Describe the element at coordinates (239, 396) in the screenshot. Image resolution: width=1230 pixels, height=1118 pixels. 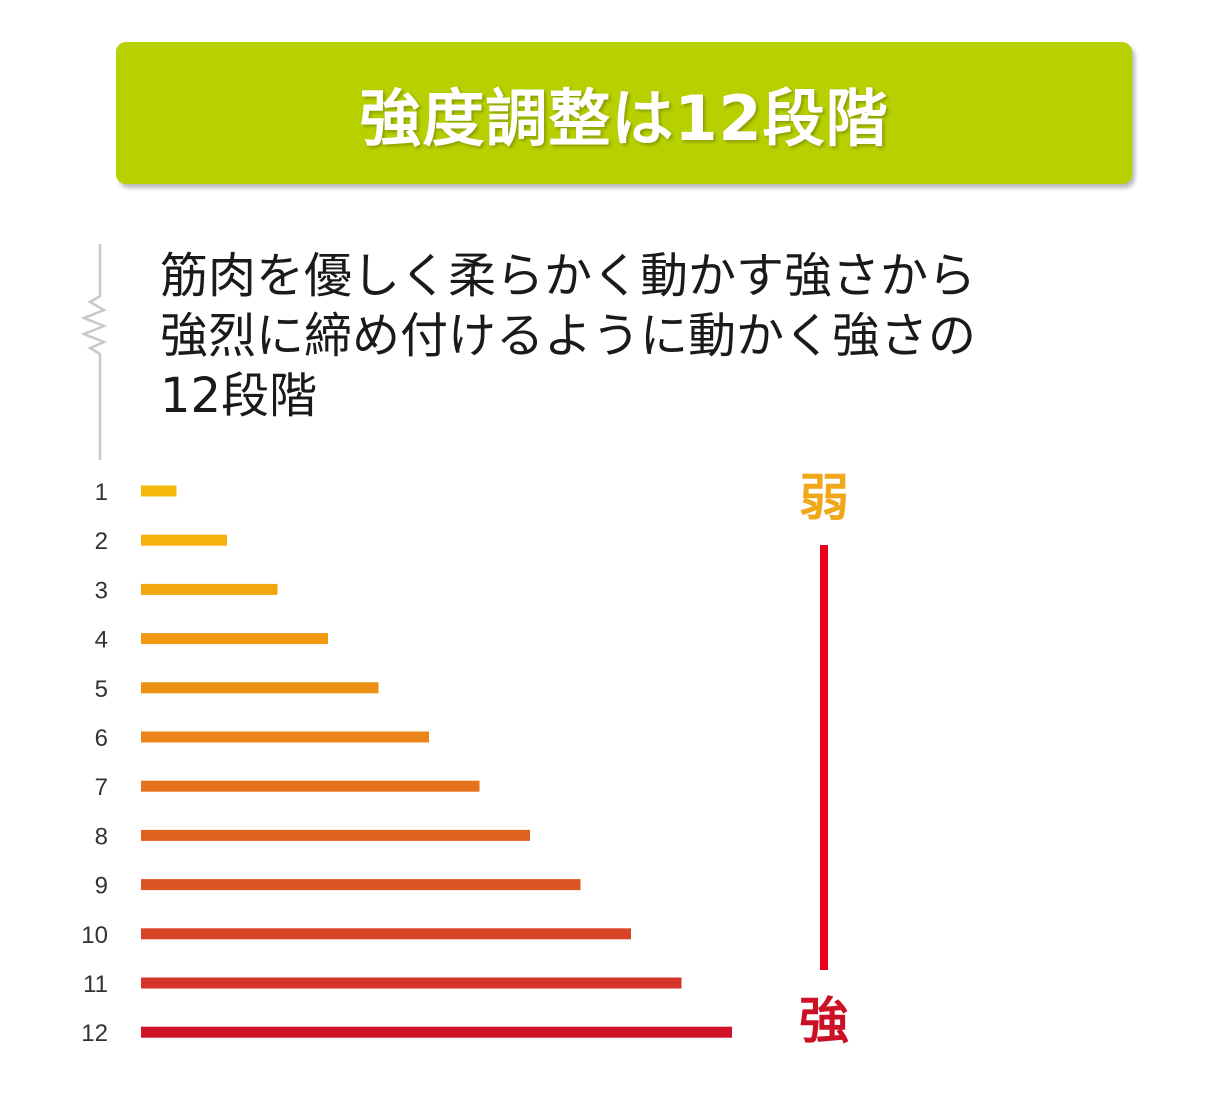
I see `description-line-3: 12段階` at that location.